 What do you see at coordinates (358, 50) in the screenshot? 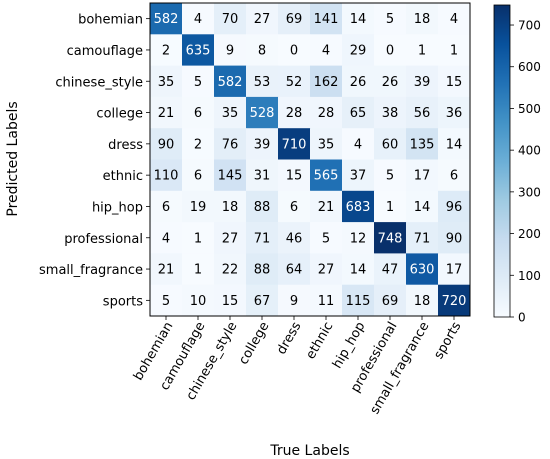
I see `cell-value-label: 29` at bounding box center [358, 50].